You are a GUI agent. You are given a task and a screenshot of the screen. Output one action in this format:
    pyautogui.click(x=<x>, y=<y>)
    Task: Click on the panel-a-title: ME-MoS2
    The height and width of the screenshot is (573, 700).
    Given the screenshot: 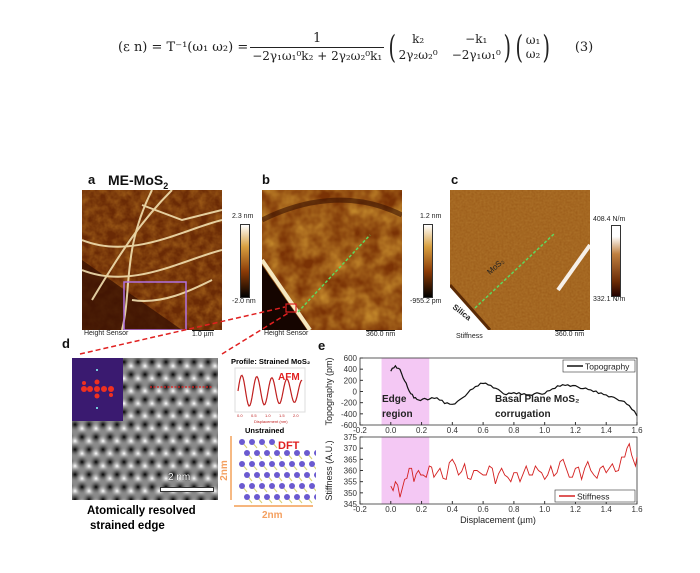 What is the action you would take?
    pyautogui.click(x=138, y=181)
    